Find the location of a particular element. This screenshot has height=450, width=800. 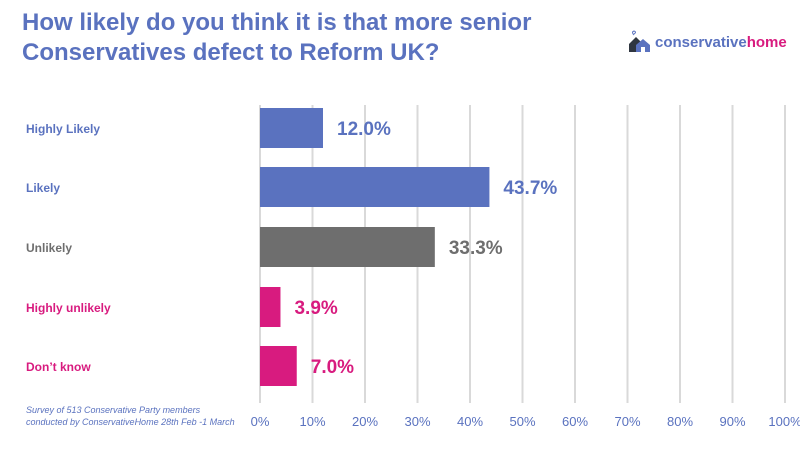

house-icon is located at coordinates (639, 41).